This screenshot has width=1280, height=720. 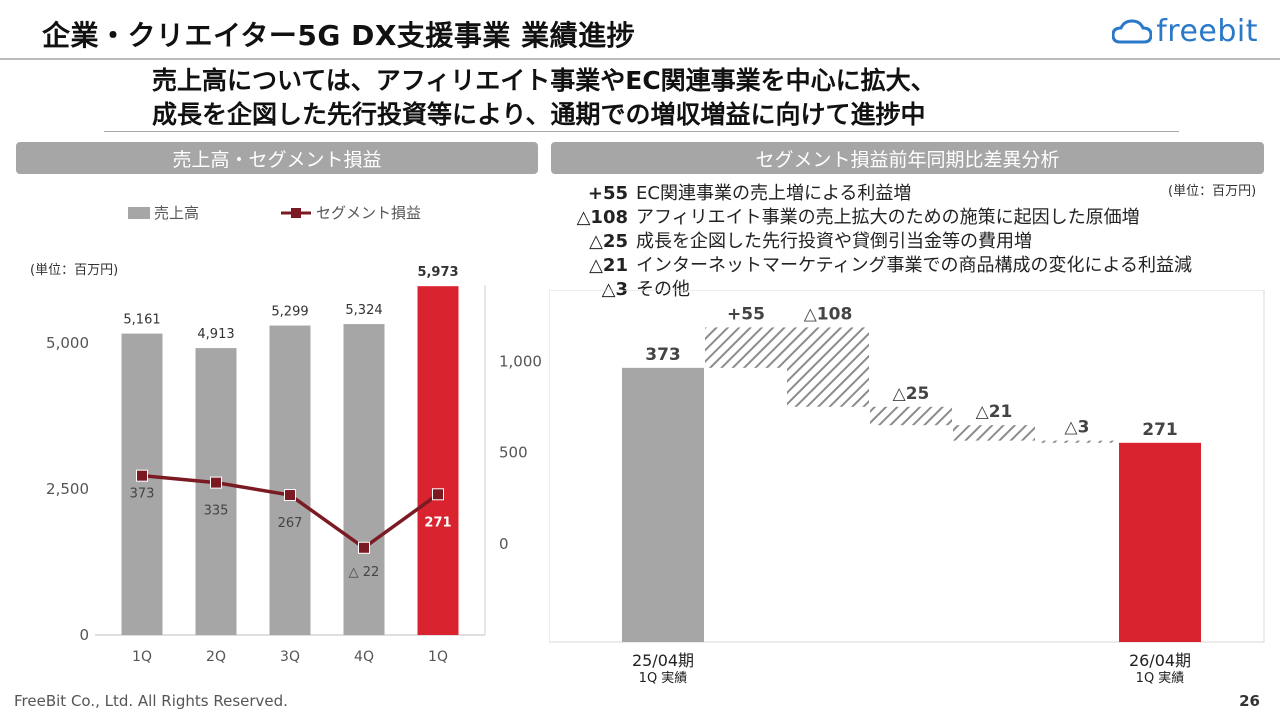 I want to click on explanation-text: 成長を企図した先行投資や貸倒引当金等の費用増, so click(x=834, y=241).